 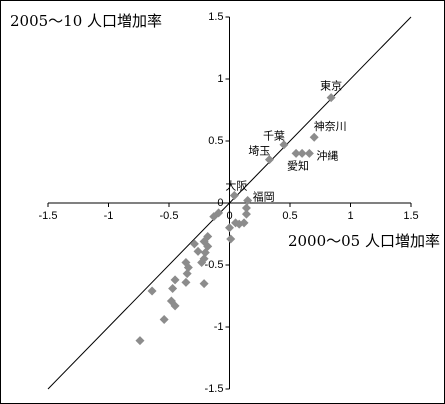 What do you see at coordinates (236, 185) in the screenshot?
I see `point-label: 大阪` at bounding box center [236, 185].